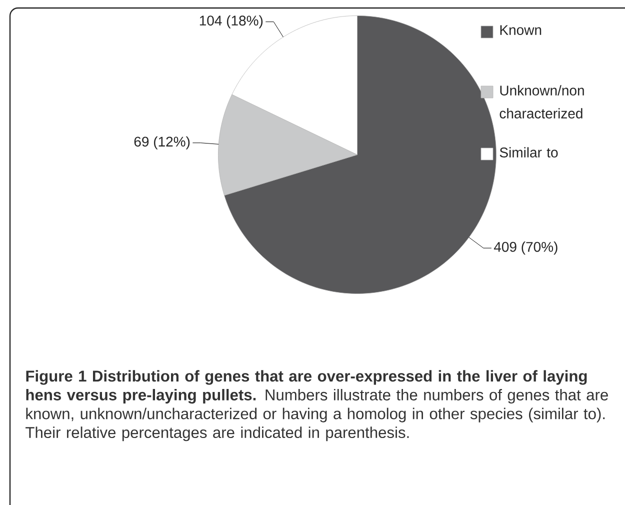 The width and height of the screenshot is (625, 505). Describe the element at coordinates (317, 406) in the screenshot. I see `text: Figure 1 Distribution of genes that are over-expressed in the liver of laying hens versus pre-laying pullets. Numbers illustrate the numbers of genes that are known, unknown/uncharacterized or having a homolog in other species (similar to). Their relative percentages are indicated in parenthesis.` at that location.